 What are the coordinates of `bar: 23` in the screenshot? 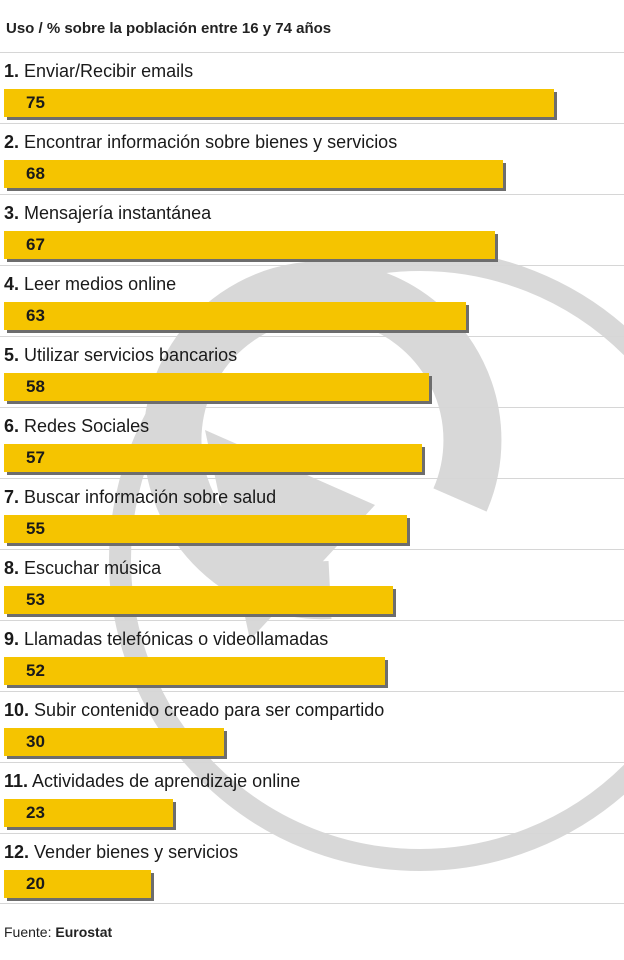 It's located at (88, 813).